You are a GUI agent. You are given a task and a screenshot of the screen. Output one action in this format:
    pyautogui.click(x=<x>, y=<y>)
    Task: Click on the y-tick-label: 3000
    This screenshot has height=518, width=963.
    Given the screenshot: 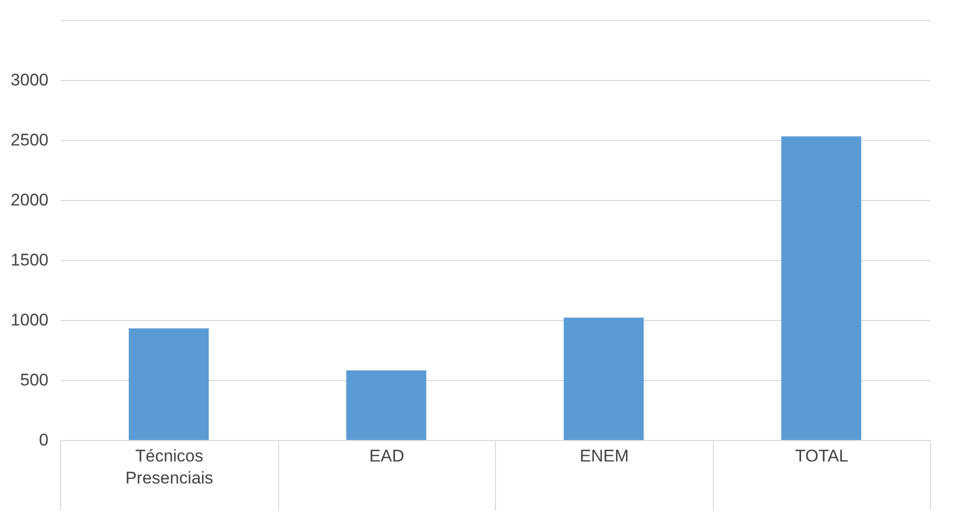 What is the action you would take?
    pyautogui.click(x=29, y=80)
    